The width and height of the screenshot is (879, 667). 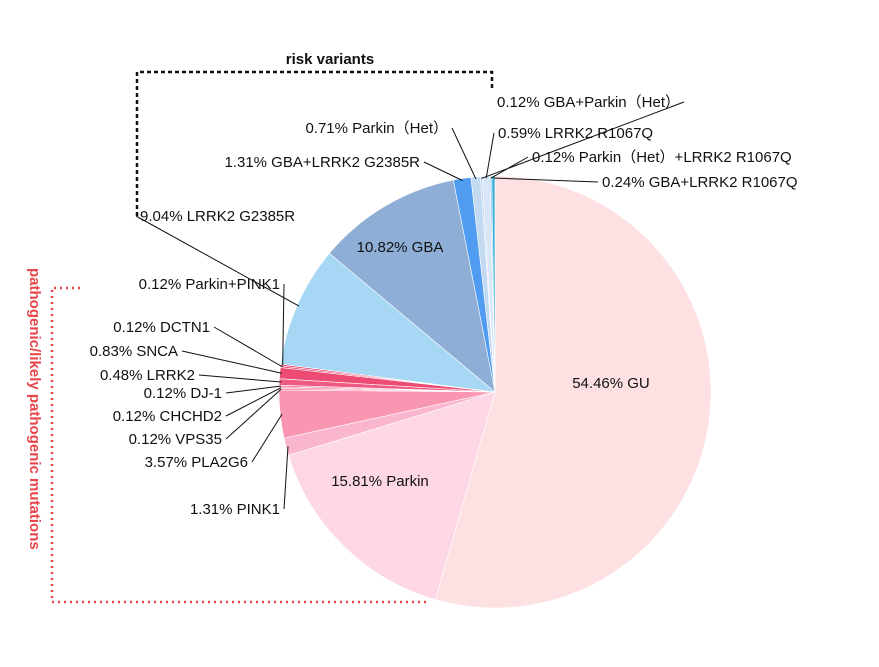 What do you see at coordinates (235, 509) in the screenshot?
I see `slice-label-2: 1.31% PINK1` at bounding box center [235, 509].